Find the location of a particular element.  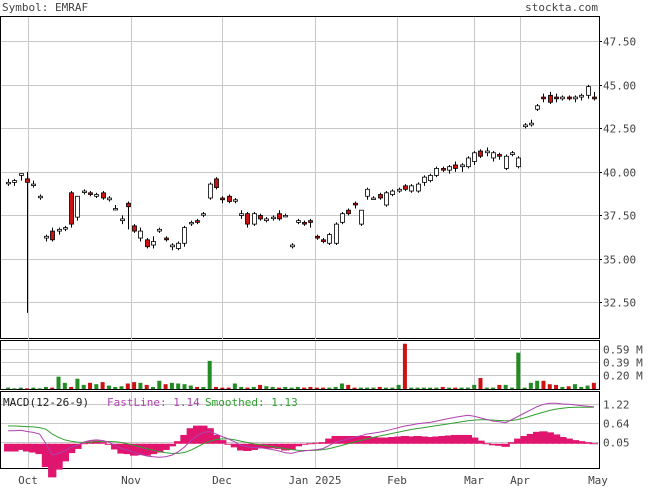

macd-fast-line is located at coordinates (301, 430).